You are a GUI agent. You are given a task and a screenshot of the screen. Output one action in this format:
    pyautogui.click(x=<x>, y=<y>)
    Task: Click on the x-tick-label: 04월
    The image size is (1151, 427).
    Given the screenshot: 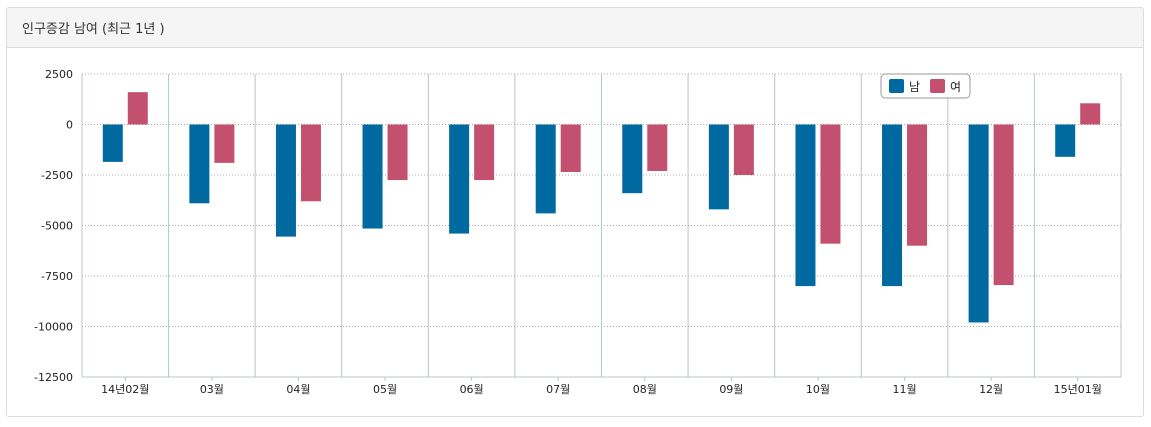 What is the action you would take?
    pyautogui.click(x=298, y=389)
    